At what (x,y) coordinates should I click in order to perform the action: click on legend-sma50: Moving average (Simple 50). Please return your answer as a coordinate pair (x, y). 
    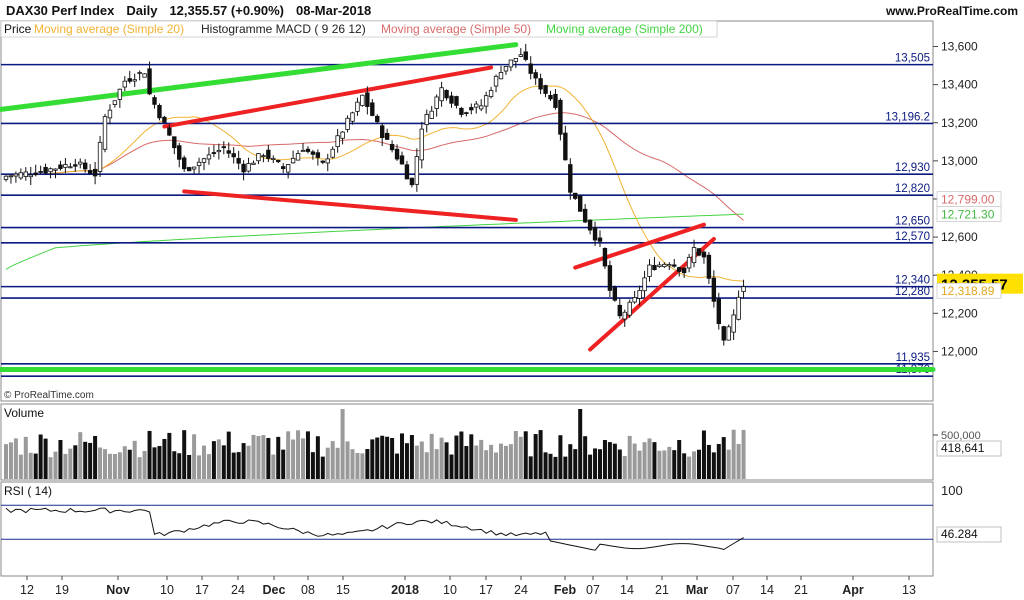
    Looking at the image, I should click on (456, 29).